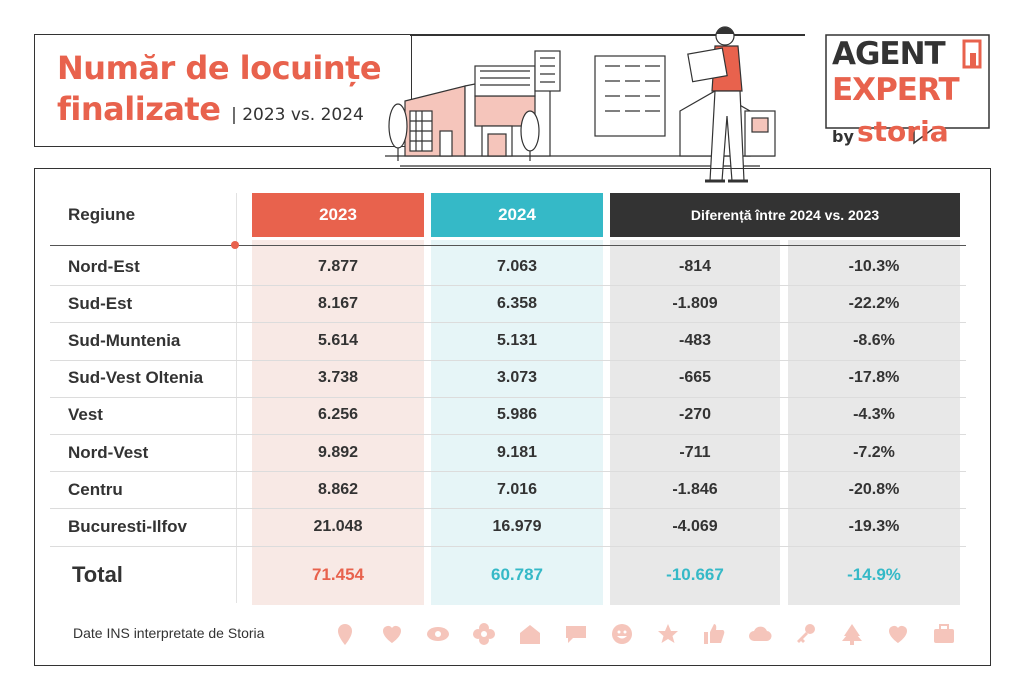 Image resolution: width=1024 pixels, height=700 pixels. I want to click on row-diff: -814, so click(695, 266).